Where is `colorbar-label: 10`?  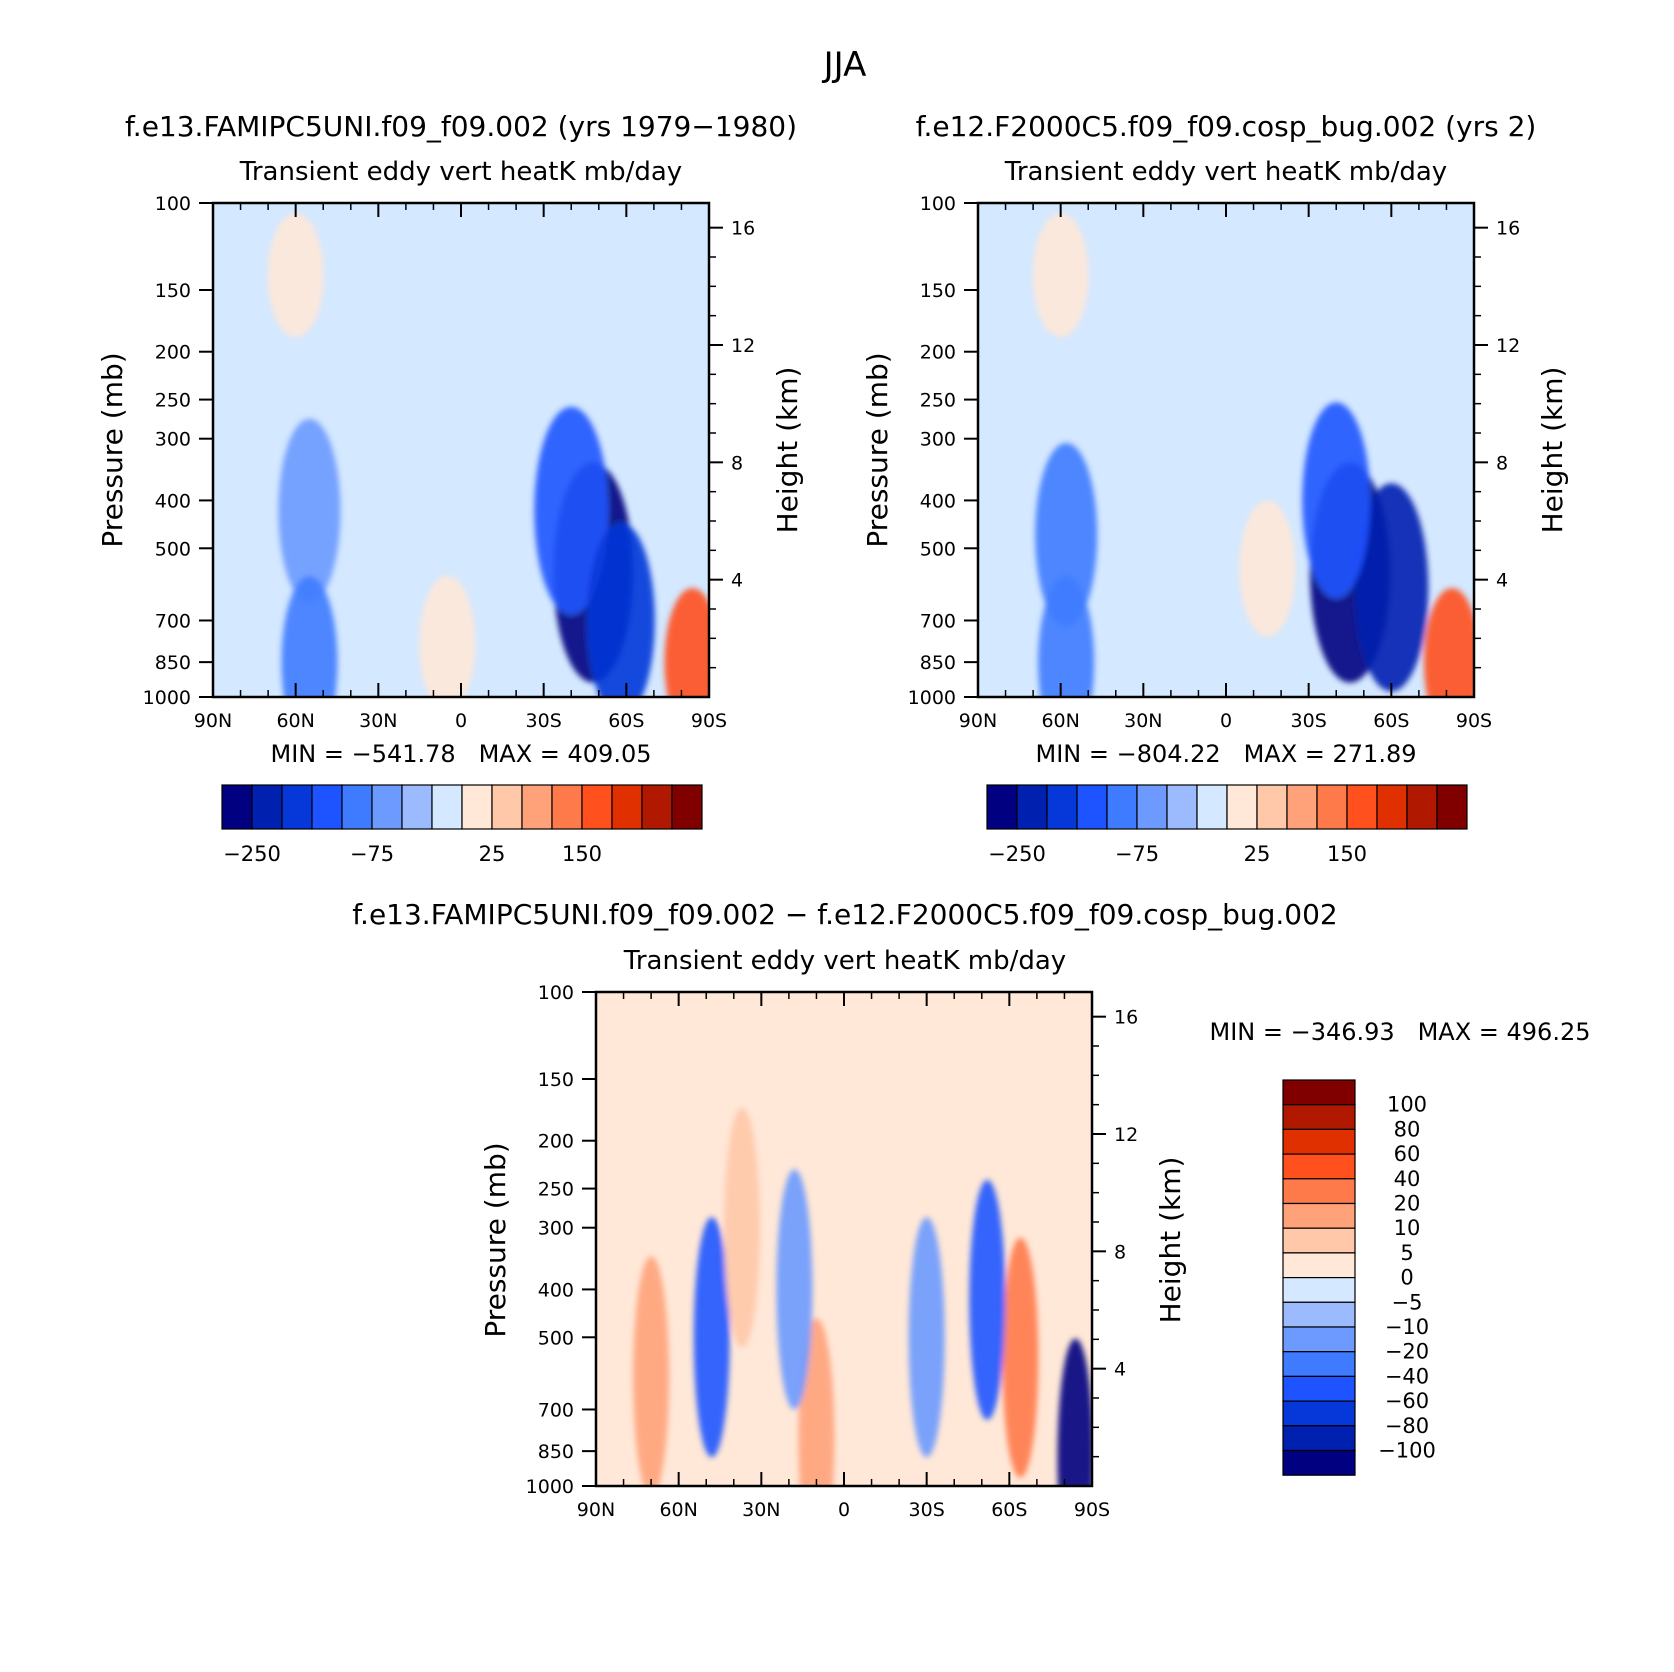 colorbar-label: 10 is located at coordinates (1407, 1228).